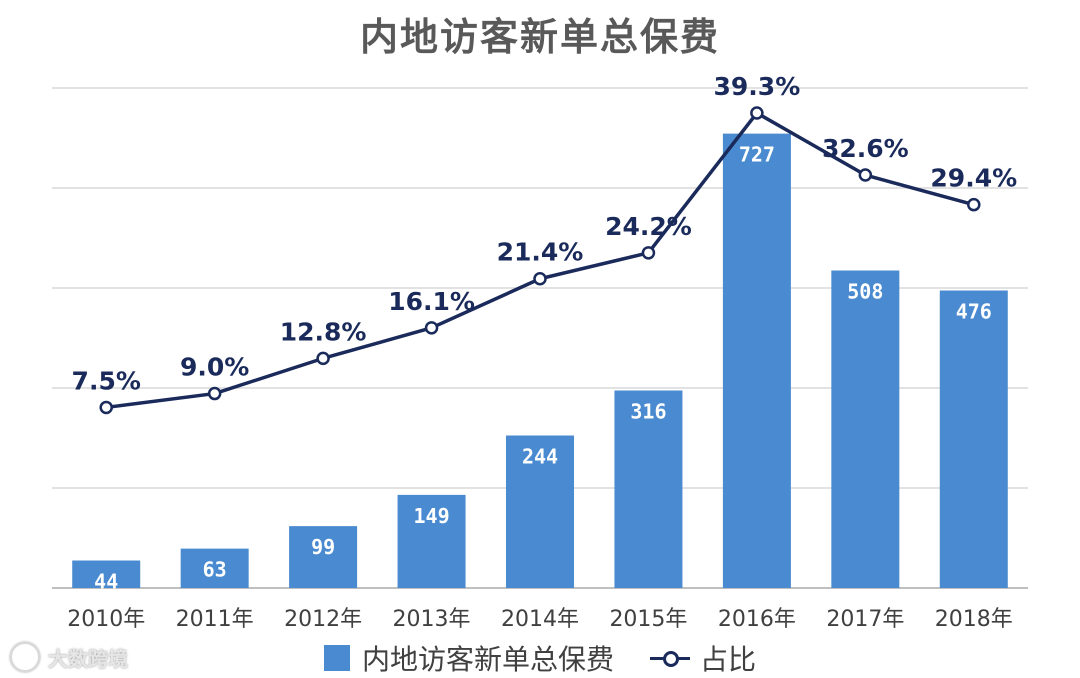  Describe the element at coordinates (670, 658) in the screenshot. I see `legend-line-marker-icon` at that location.